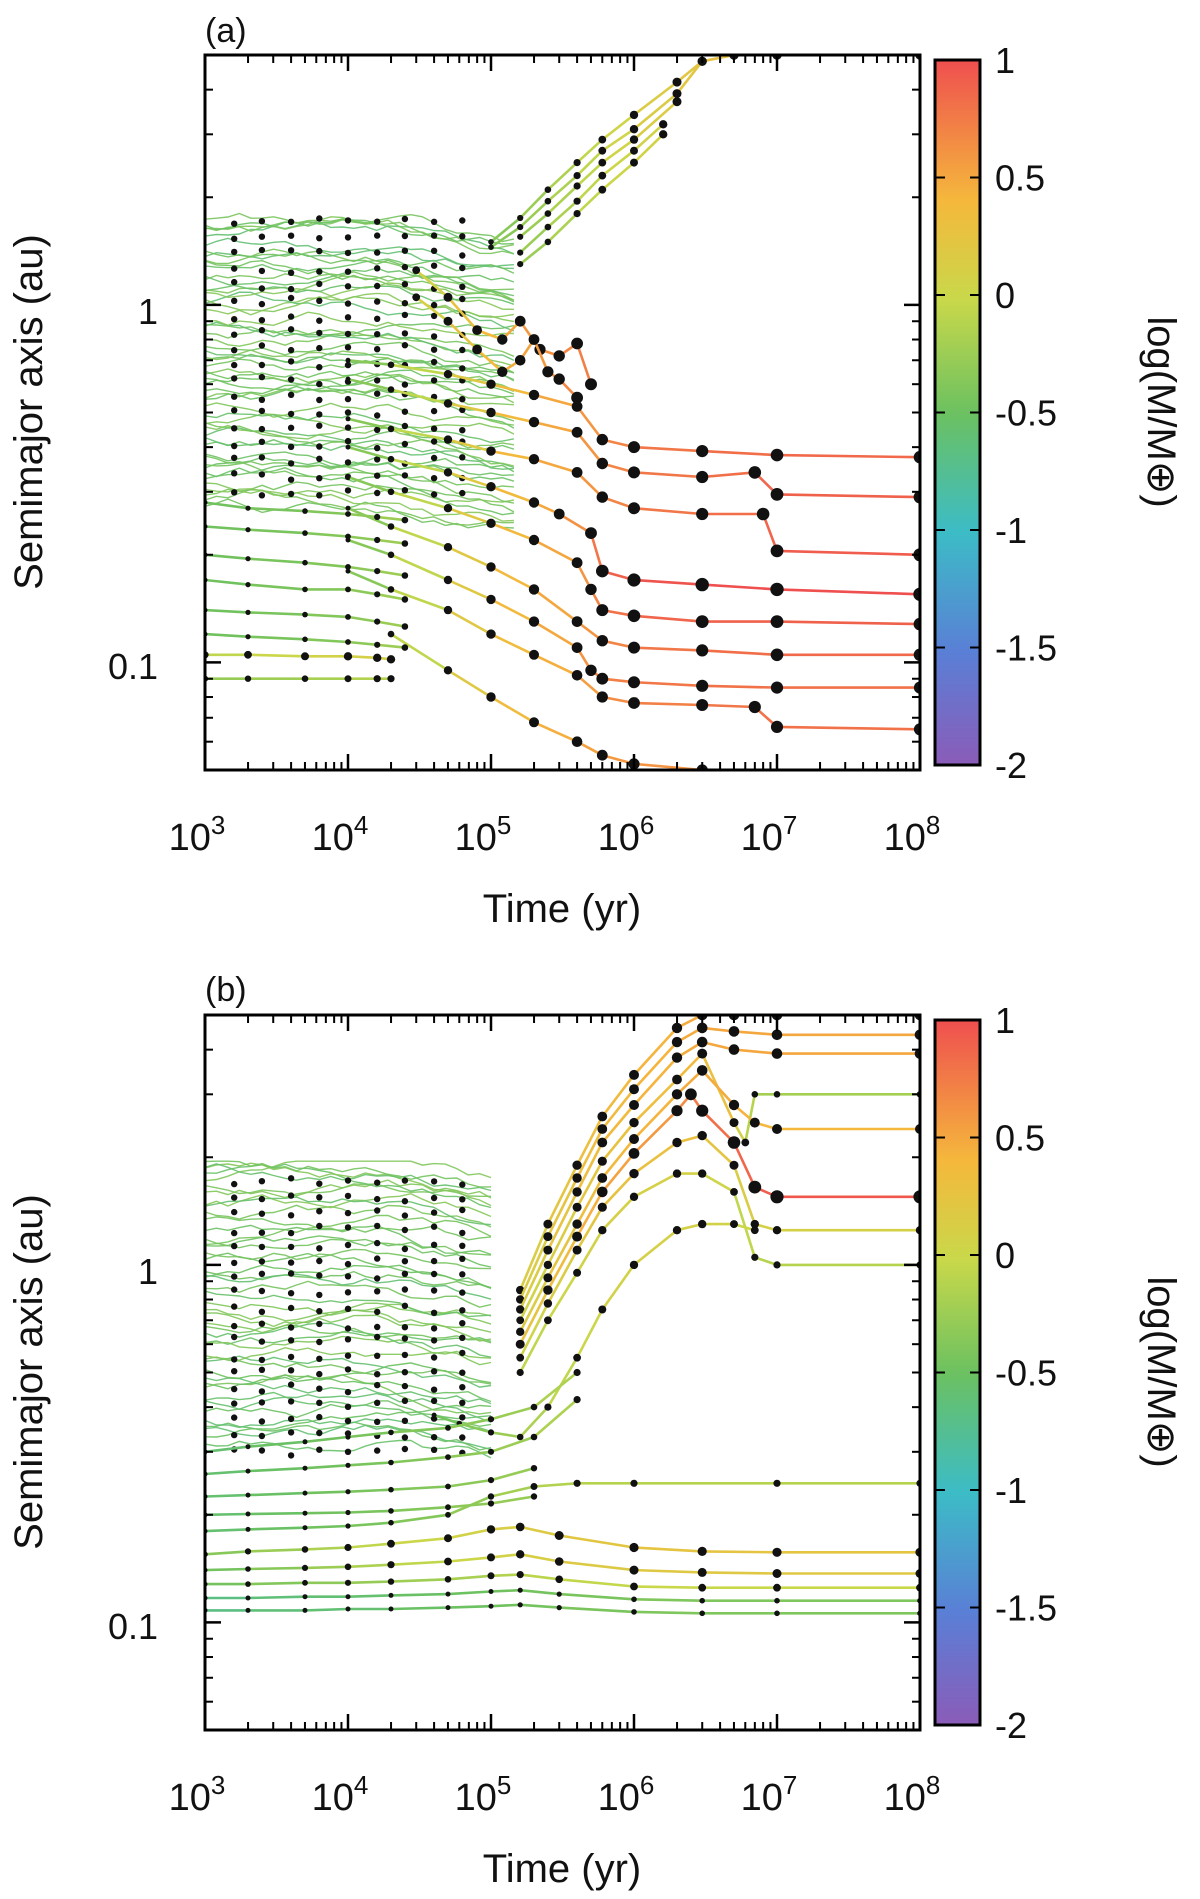 Image resolution: width=1200 pixels, height=1899 pixels. Describe the element at coordinates (555, 834) in the screenshot. I see `panel-a-x-tick-labels: 103 104 105 106 107 108` at that location.